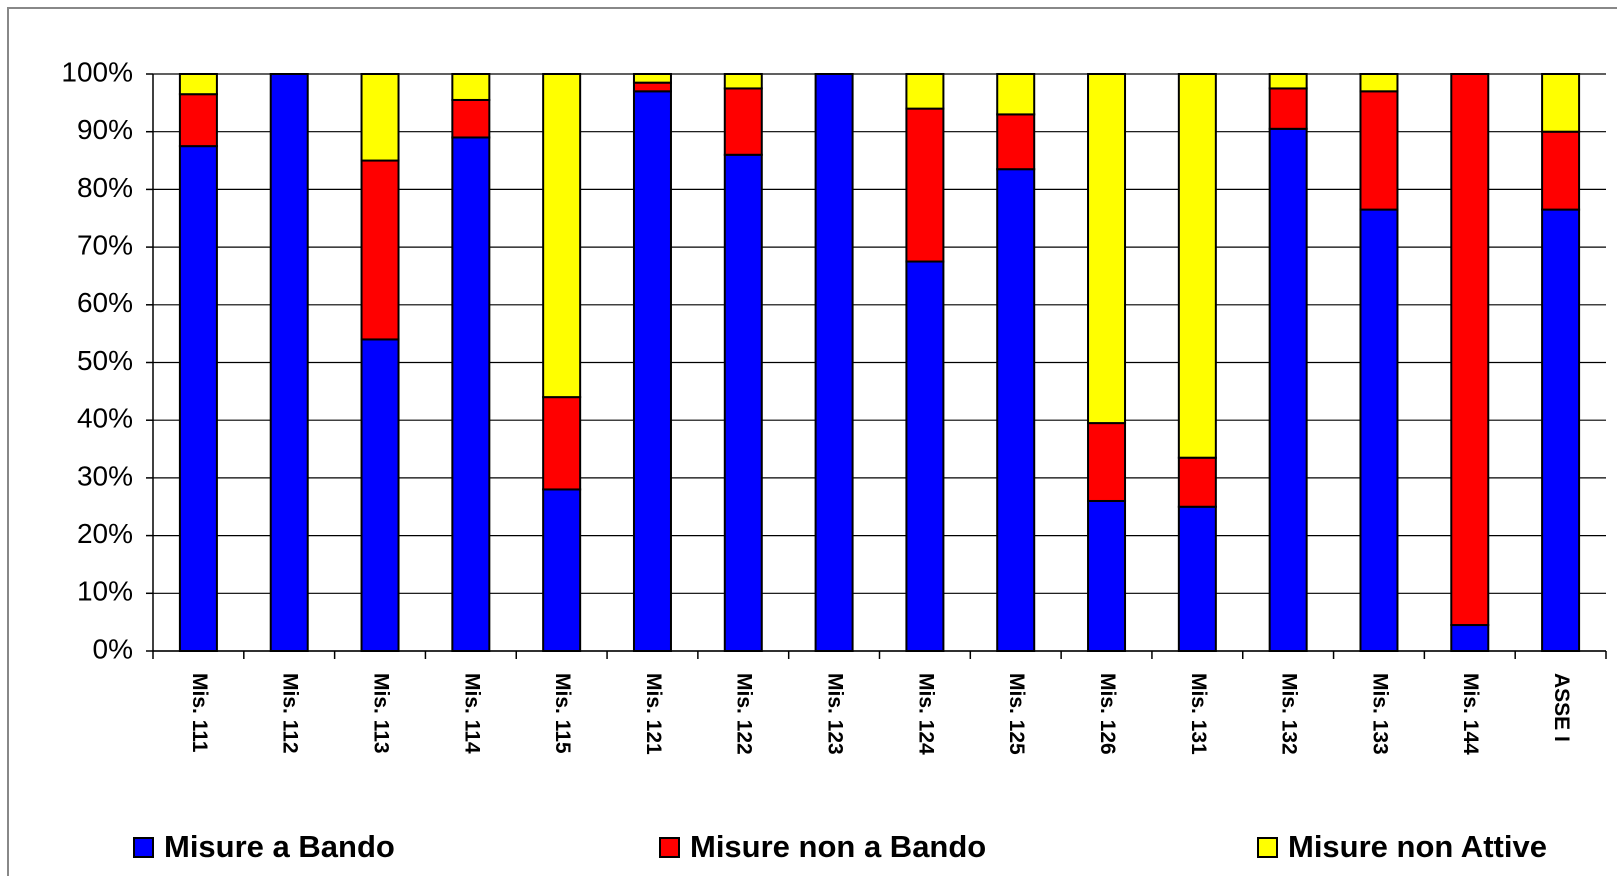 Image resolution: width=1617 pixels, height=876 pixels. What do you see at coordinates (105, 418) in the screenshot?
I see `y-tick-label: 40%` at bounding box center [105, 418].